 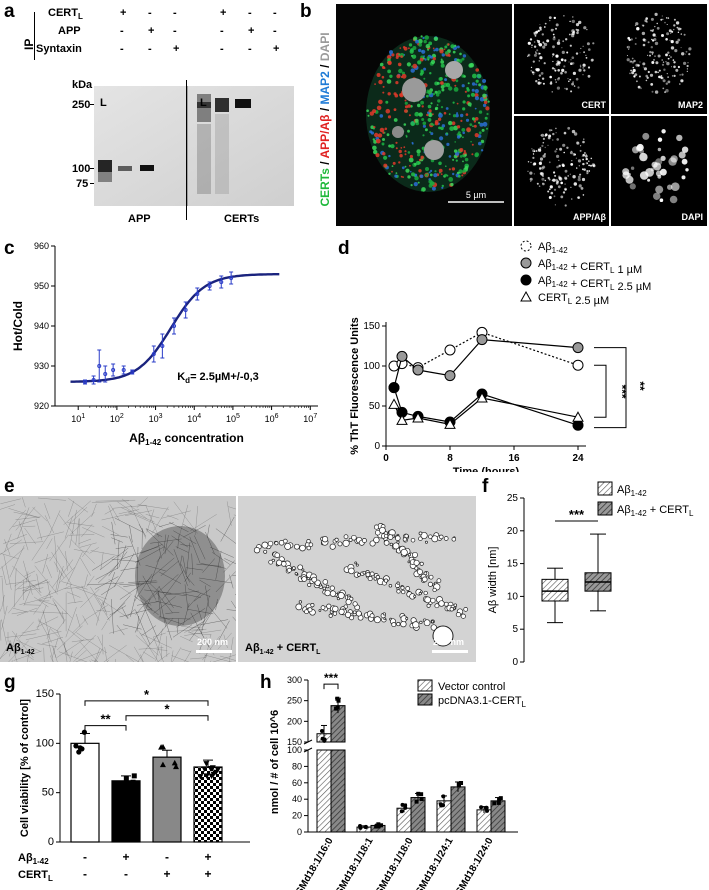 I want to click on tem-scale-left: 200 nm, so click(x=213, y=642).